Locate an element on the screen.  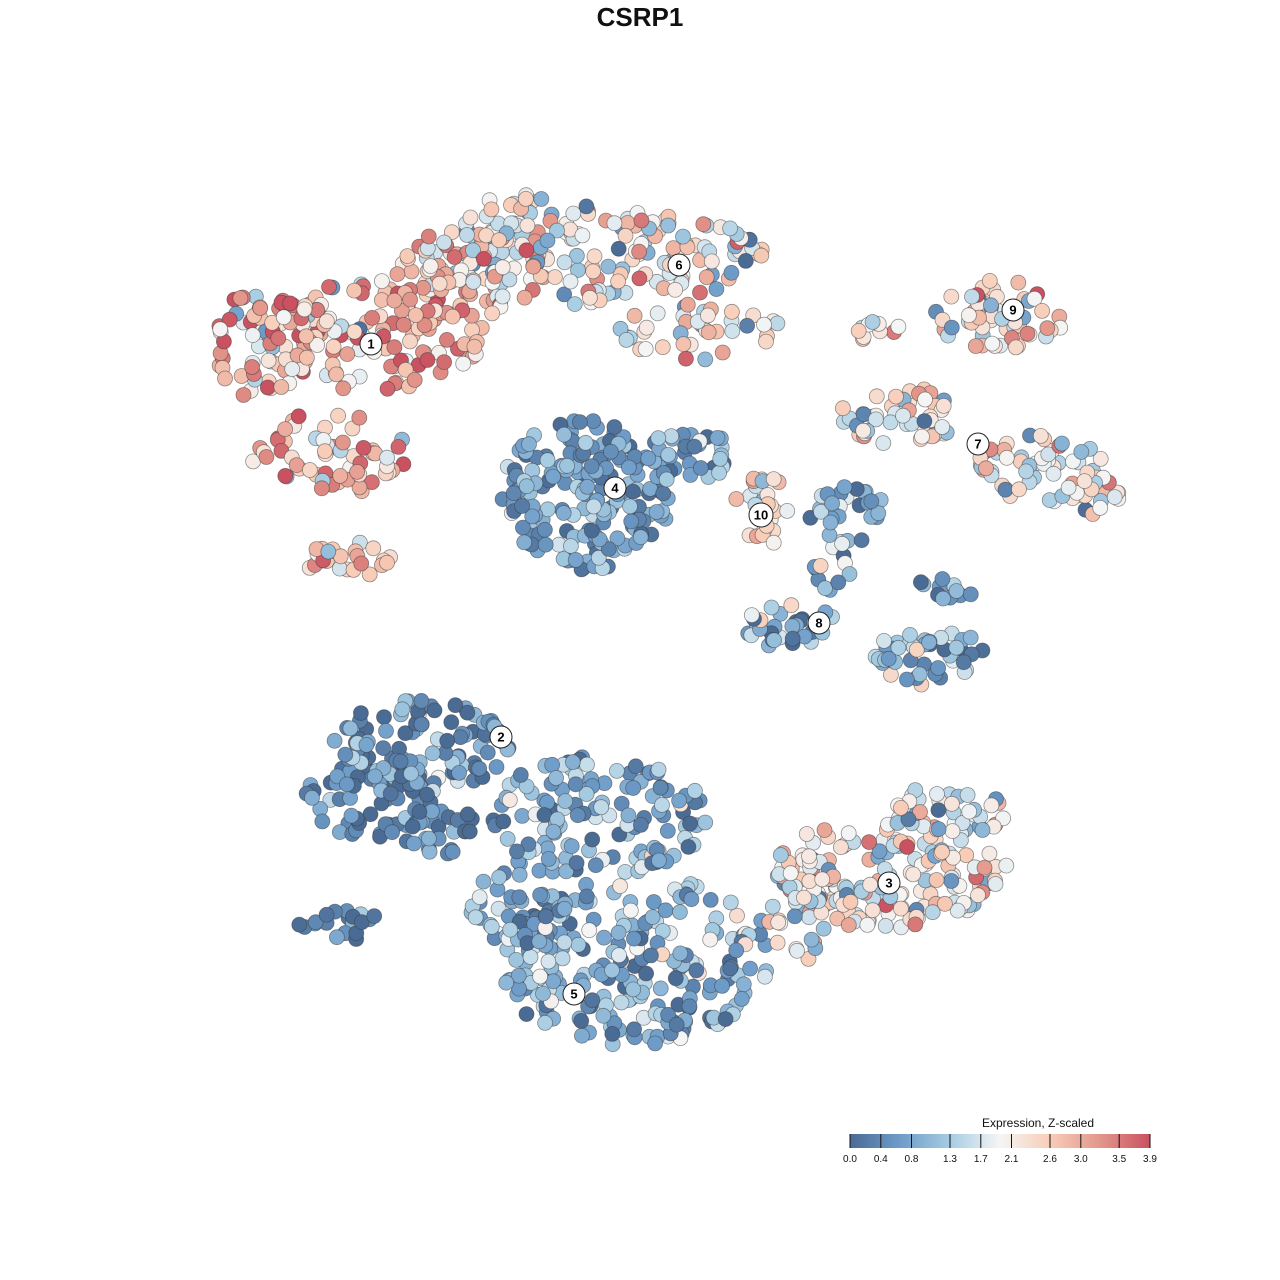
cluster-label-text: 5 is located at coordinates (573, 994).